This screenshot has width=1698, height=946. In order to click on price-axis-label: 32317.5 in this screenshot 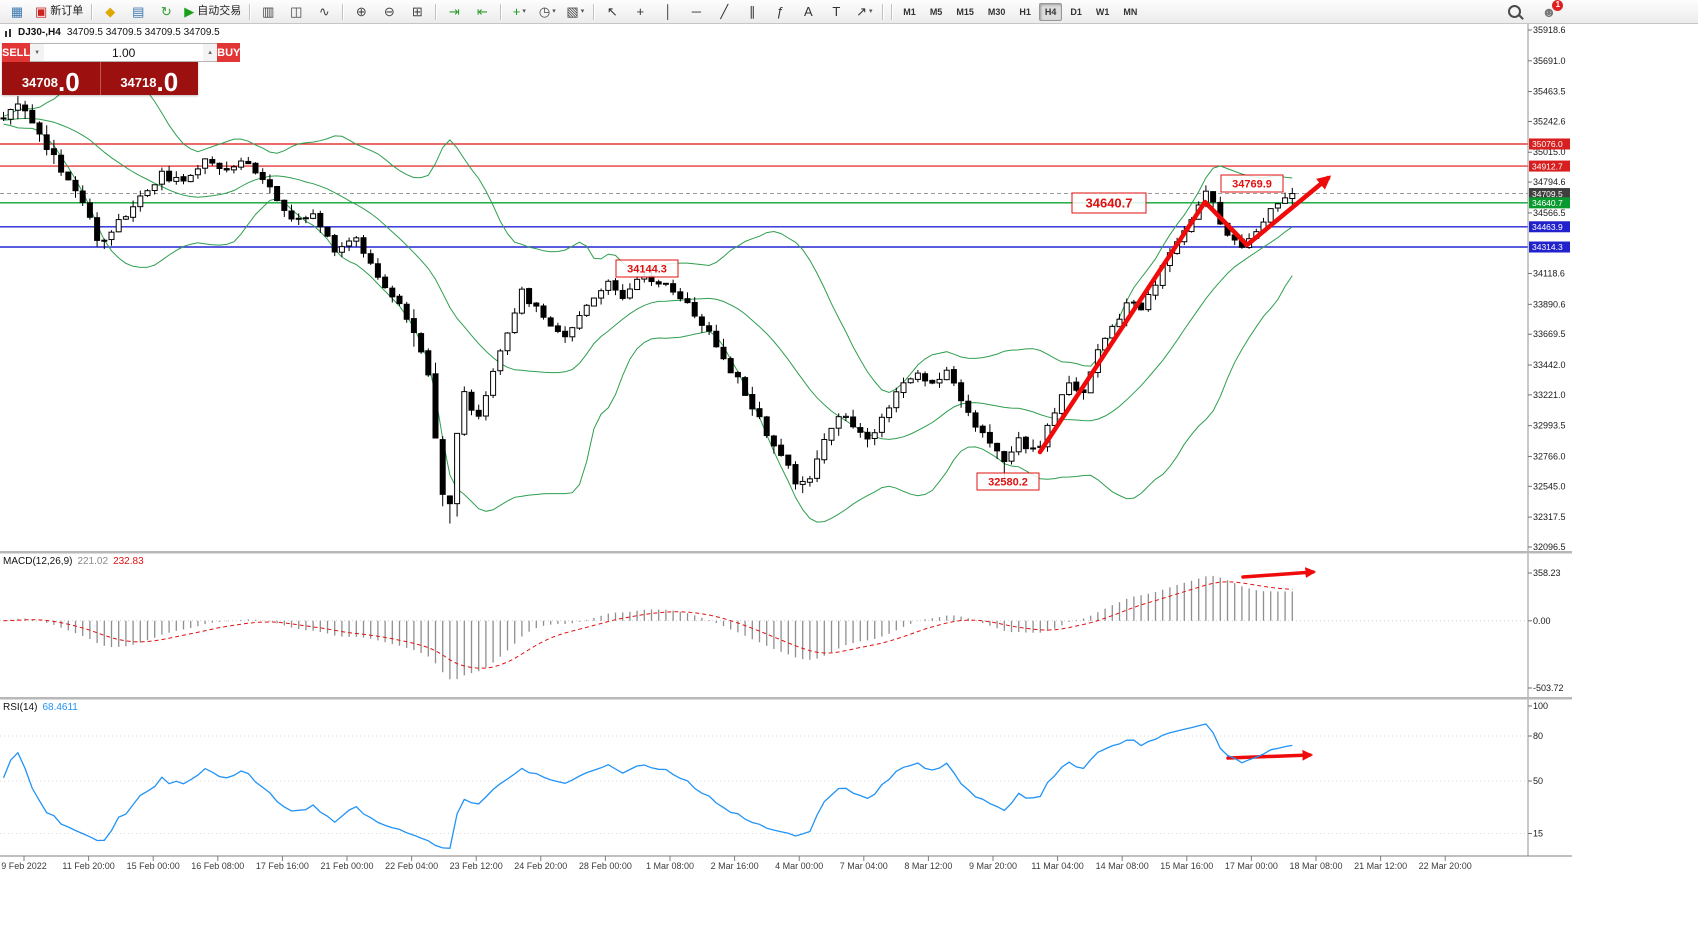, I will do `click(1549, 517)`.